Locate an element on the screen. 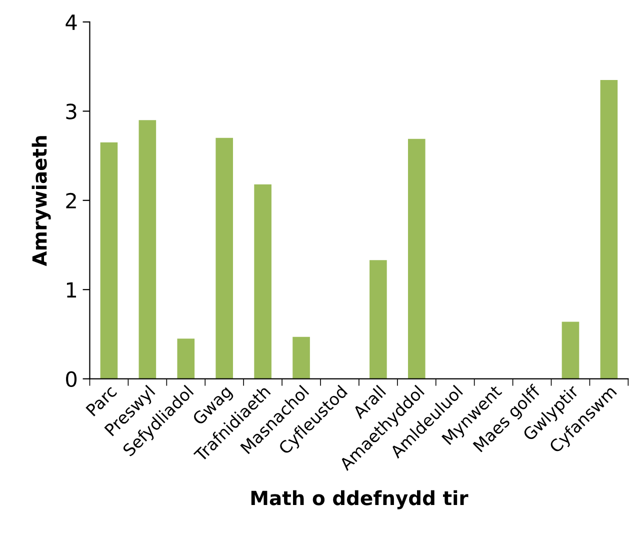  y-axis-title: Amrywiaeth is located at coordinates (41, 201).